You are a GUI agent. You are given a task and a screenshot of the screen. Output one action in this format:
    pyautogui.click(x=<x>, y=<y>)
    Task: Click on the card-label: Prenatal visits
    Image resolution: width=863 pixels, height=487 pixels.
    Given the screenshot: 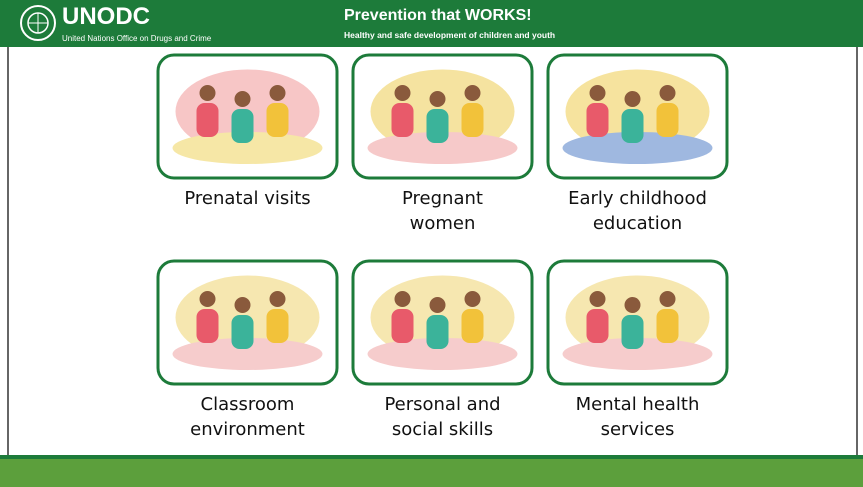 What is the action you would take?
    pyautogui.click(x=247, y=198)
    